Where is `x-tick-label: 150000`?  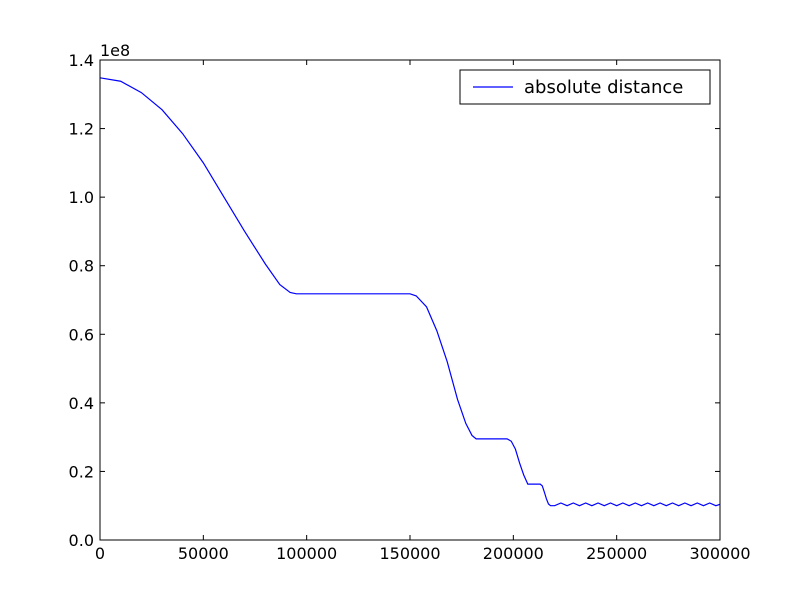
x-tick-label: 150000 is located at coordinates (409, 553).